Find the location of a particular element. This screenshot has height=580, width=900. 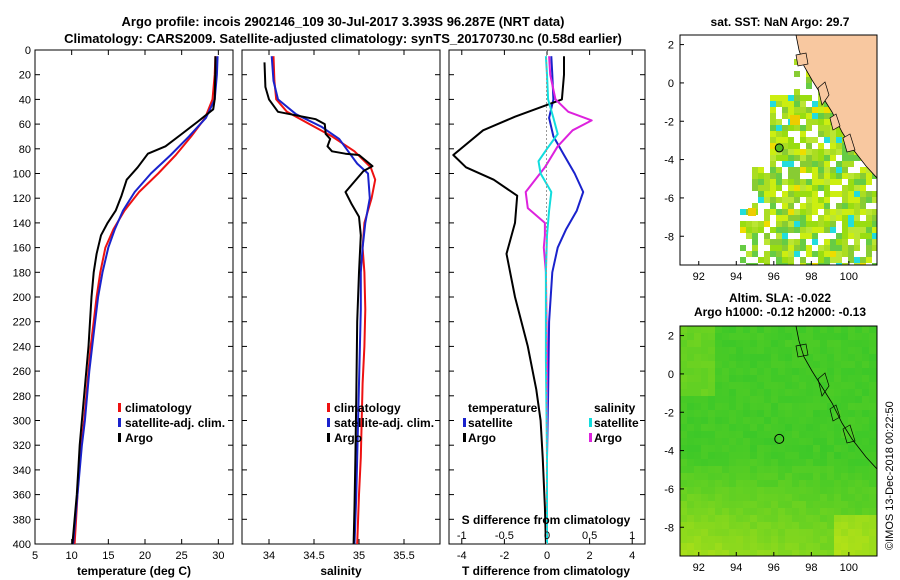

legend-label-s-satellite: satellite is located at coordinates (616, 423).